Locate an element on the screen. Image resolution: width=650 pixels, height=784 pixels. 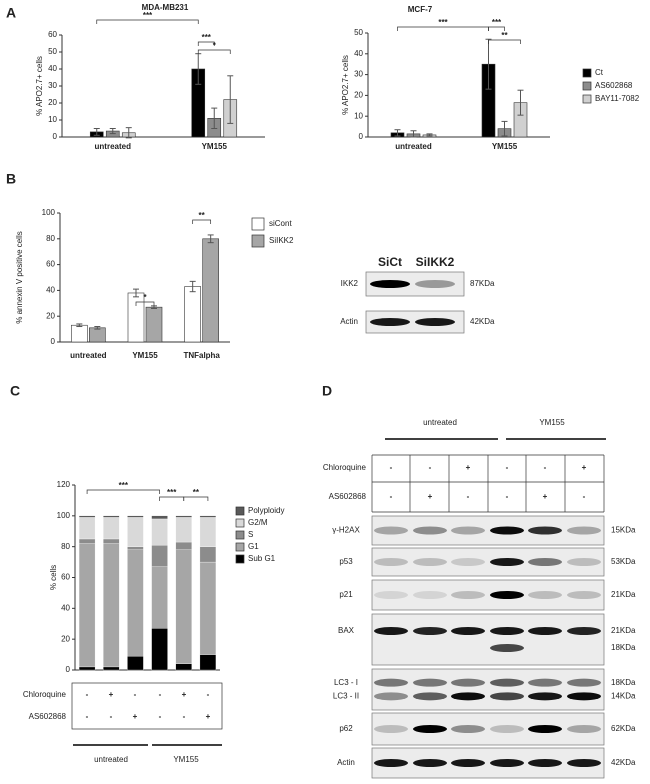
blot-row-label: LC3 - I is located at coordinates (346, 682).